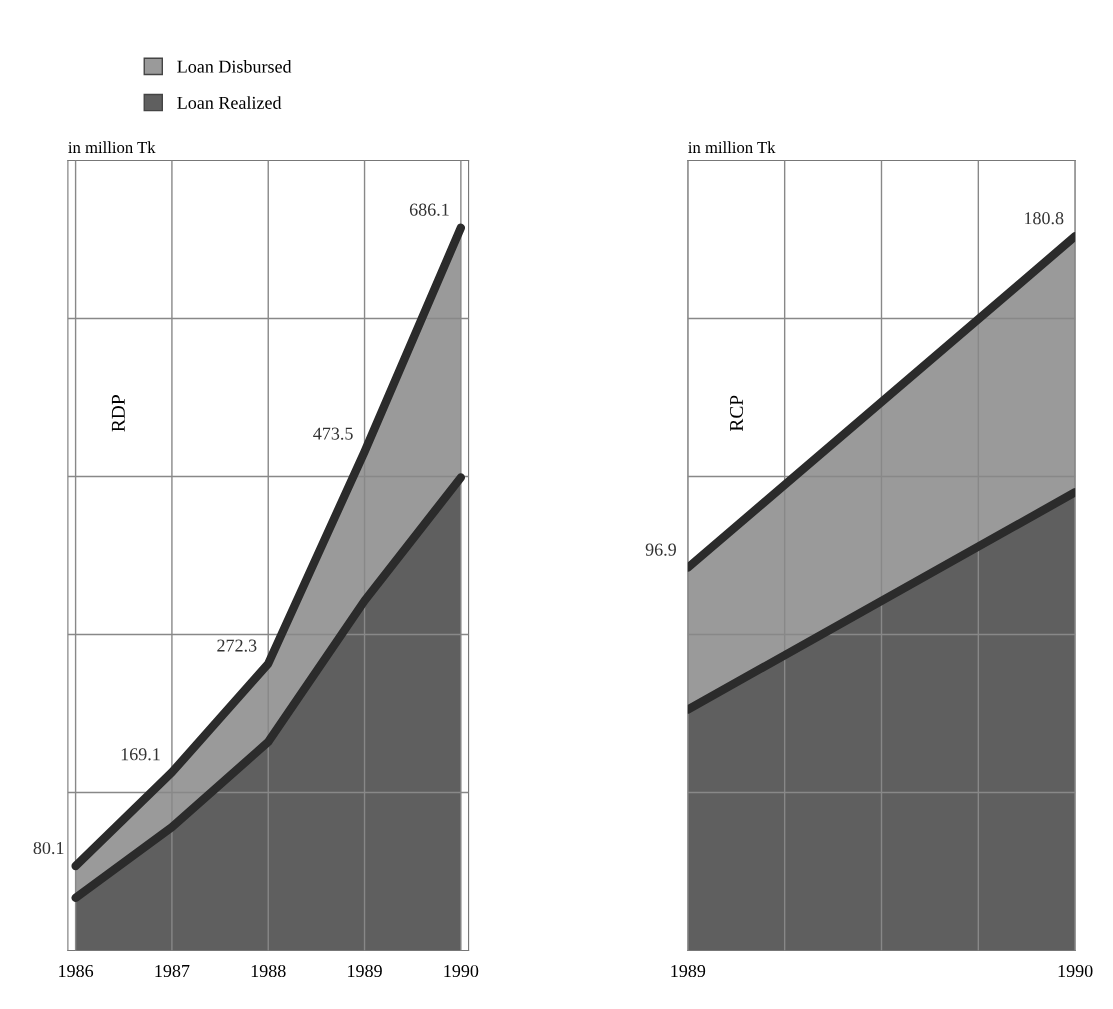 This screenshot has width=1113, height=1009. I want to click on x-tick-label: 1986, so click(76, 971).